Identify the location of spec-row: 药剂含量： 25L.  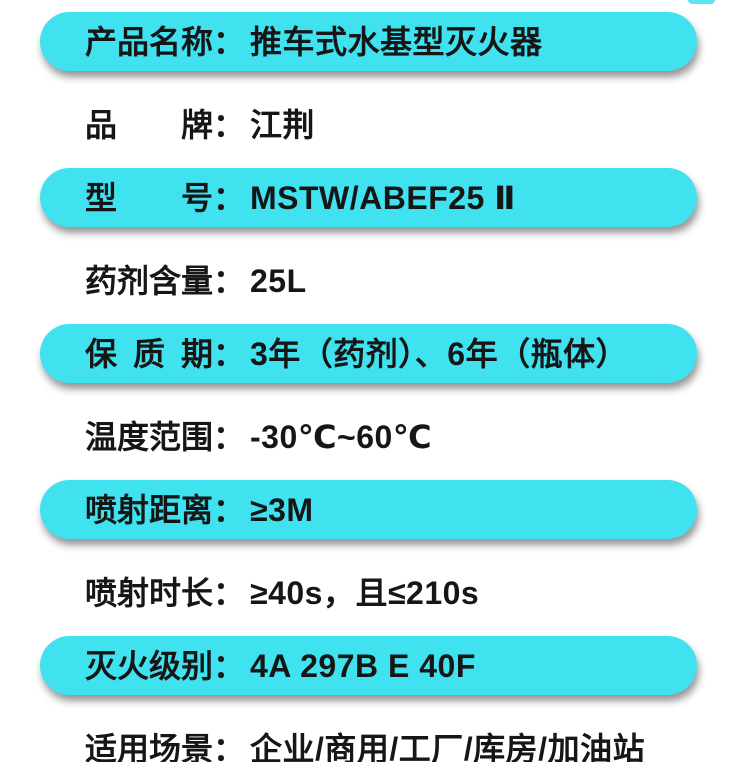
(375, 276).